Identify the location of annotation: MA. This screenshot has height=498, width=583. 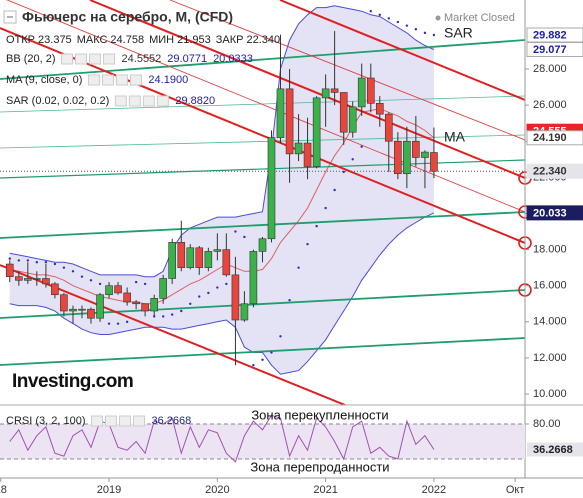
(455, 137).